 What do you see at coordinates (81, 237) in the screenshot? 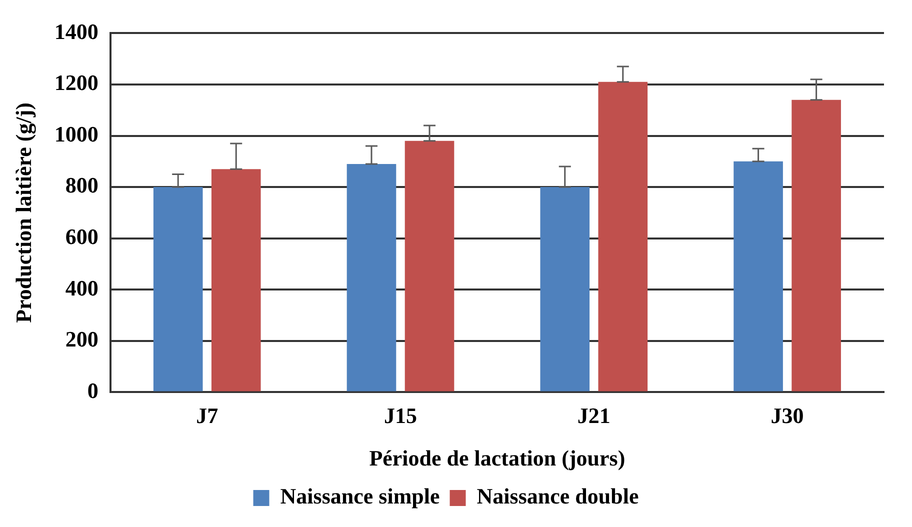
I see `y-tick-label: 600` at bounding box center [81, 237].